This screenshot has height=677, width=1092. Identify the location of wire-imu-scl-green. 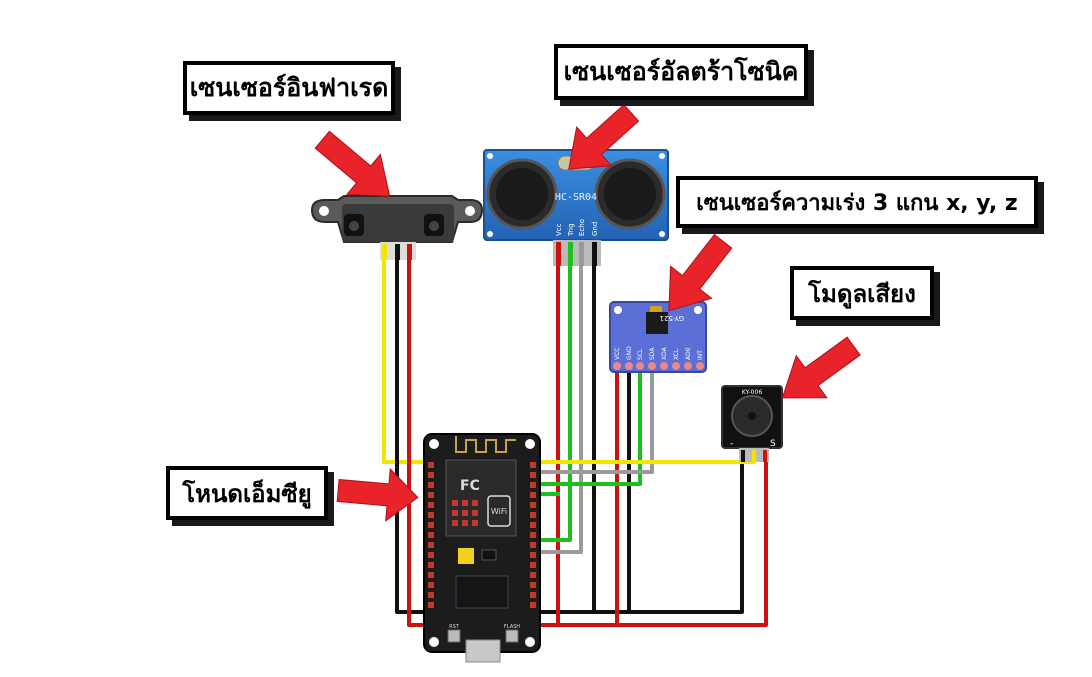
(589, 428).